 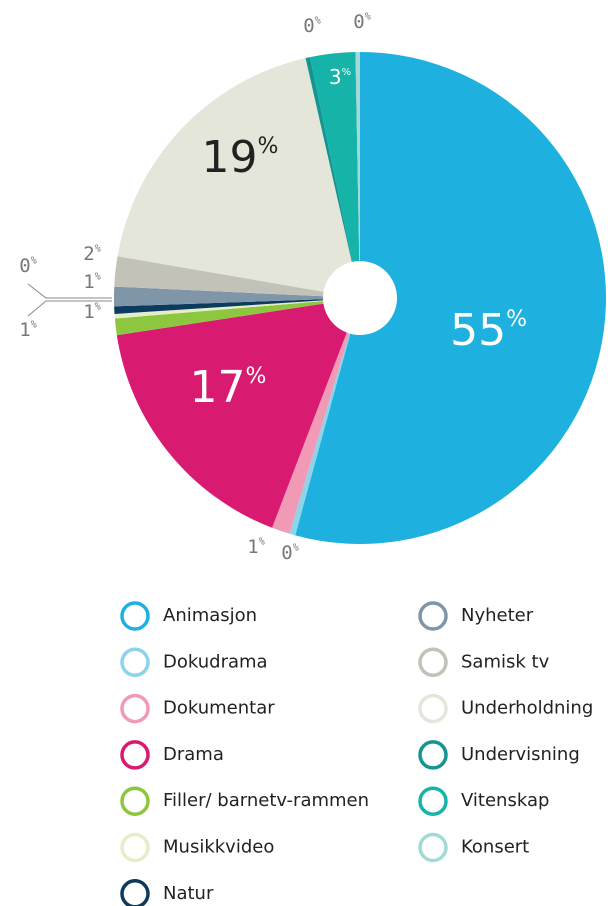 I want to click on legend-label: Dokumentar, so click(x=219, y=708).